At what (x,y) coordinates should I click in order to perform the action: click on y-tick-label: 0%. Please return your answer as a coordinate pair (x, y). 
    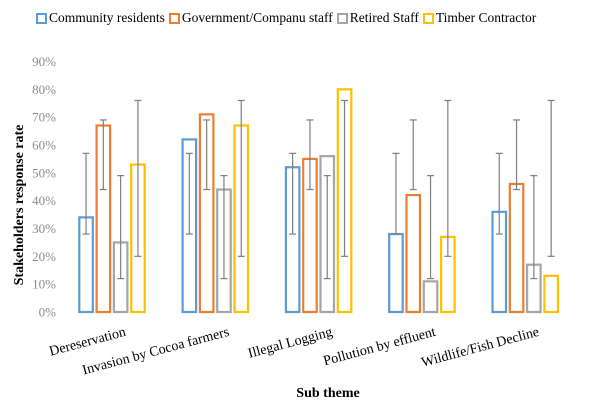
    Looking at the image, I should click on (48, 312).